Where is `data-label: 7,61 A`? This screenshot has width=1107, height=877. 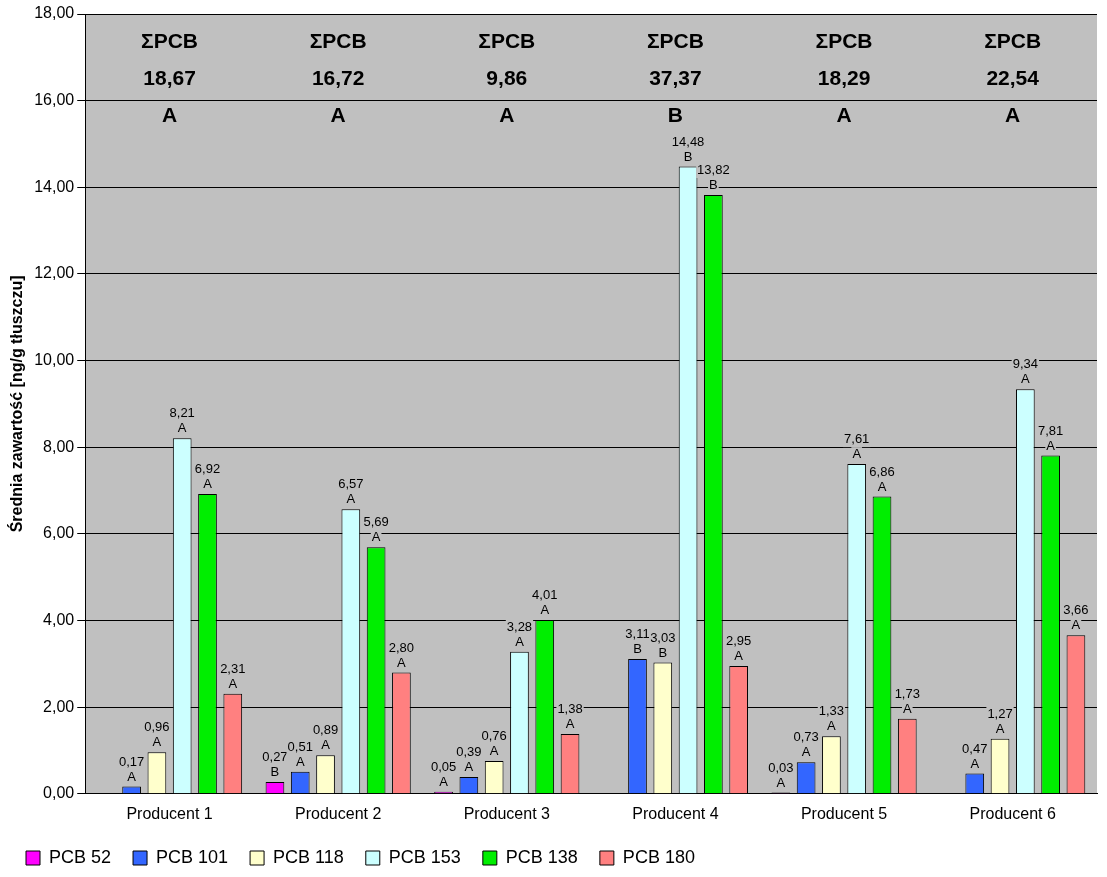
data-label: 7,61 A is located at coordinates (857, 446).